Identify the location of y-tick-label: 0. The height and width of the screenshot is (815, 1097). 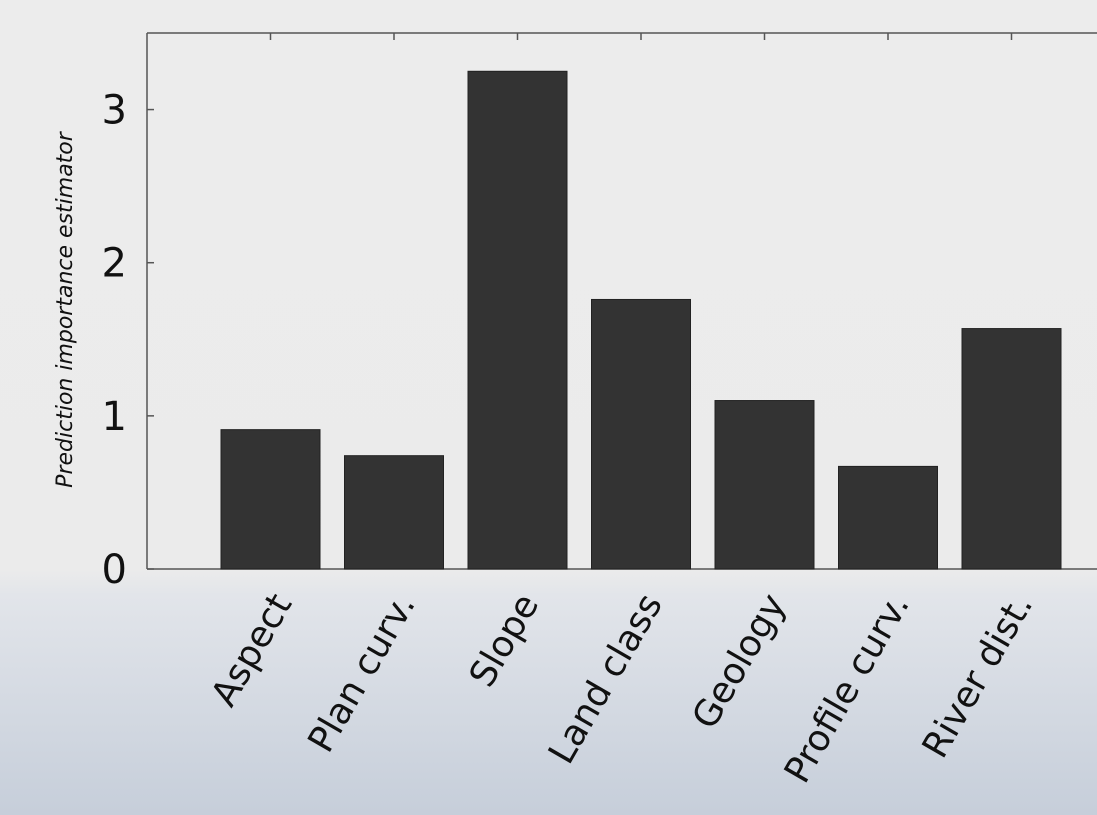
(114, 570).